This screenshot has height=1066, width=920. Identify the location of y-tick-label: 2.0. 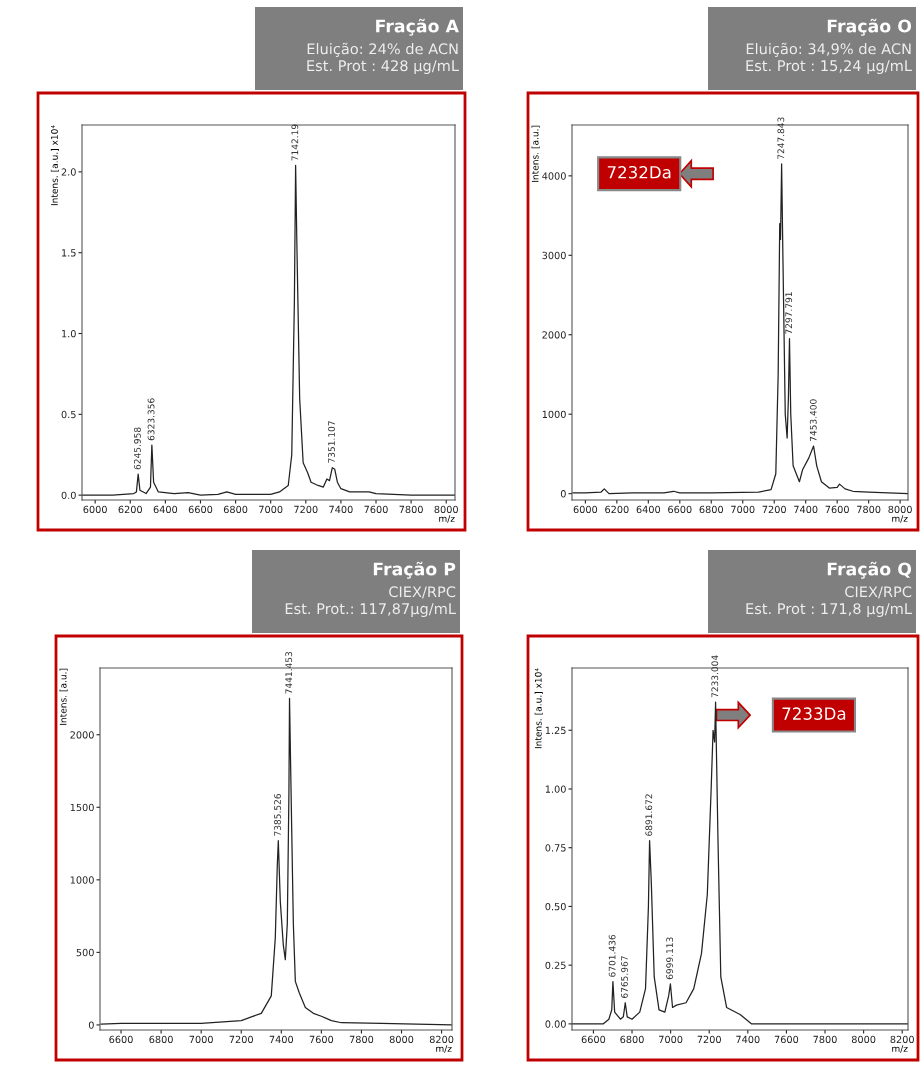
(68, 172).